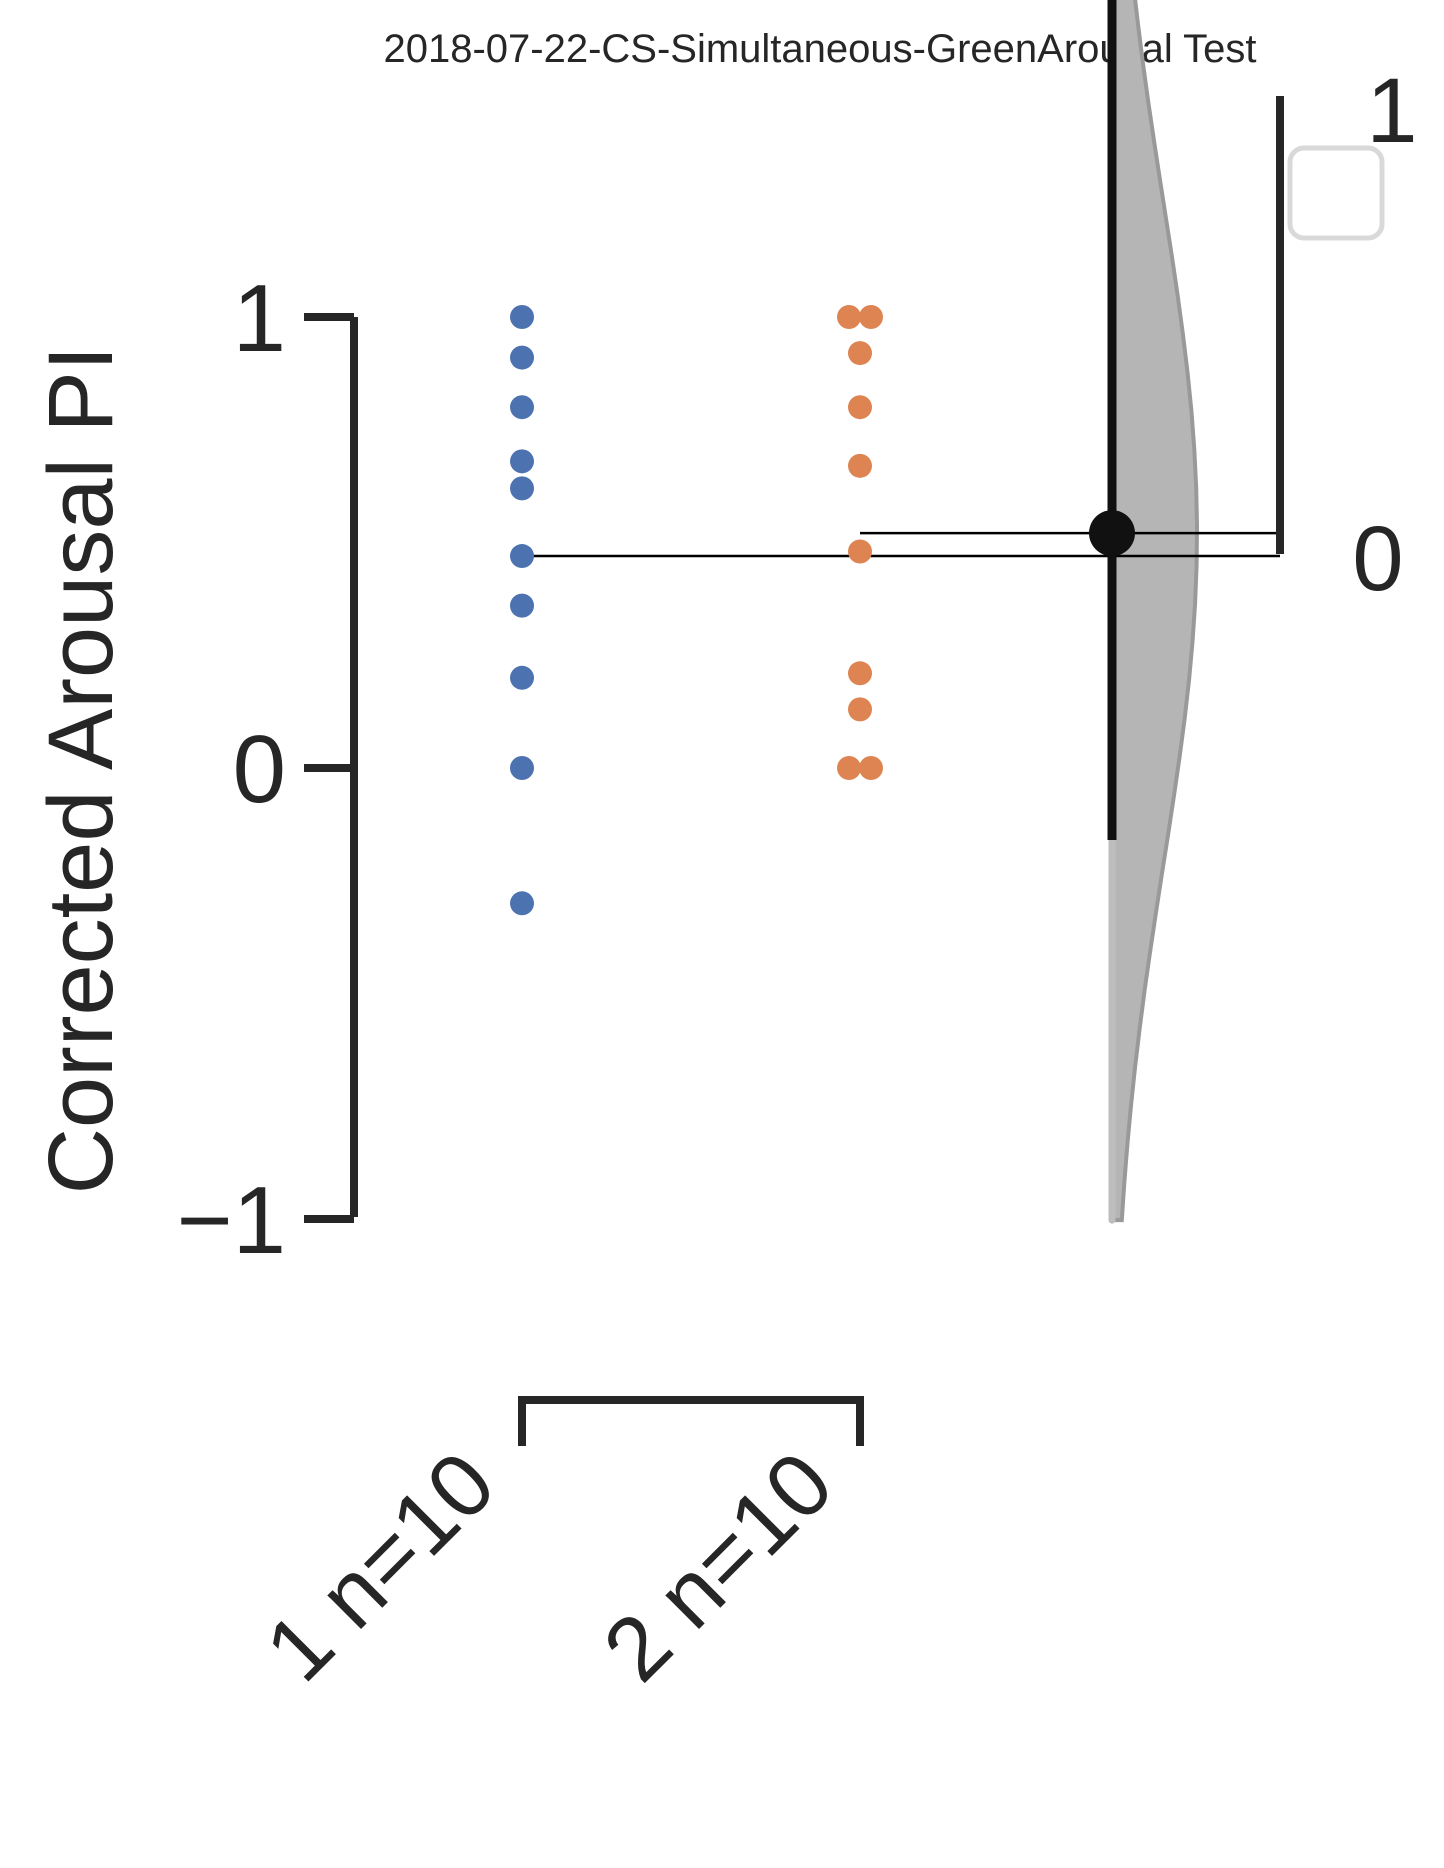 This screenshot has height=1868, width=1444. What do you see at coordinates (555, 1548) in the screenshot?
I see `x-axis: 1 n=10 2 n=10` at bounding box center [555, 1548].